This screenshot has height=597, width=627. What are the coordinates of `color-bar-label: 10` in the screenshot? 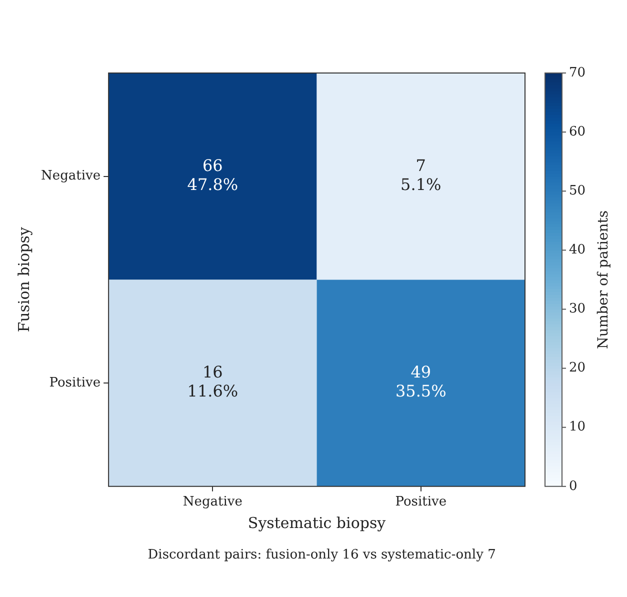 It's located at (577, 427).